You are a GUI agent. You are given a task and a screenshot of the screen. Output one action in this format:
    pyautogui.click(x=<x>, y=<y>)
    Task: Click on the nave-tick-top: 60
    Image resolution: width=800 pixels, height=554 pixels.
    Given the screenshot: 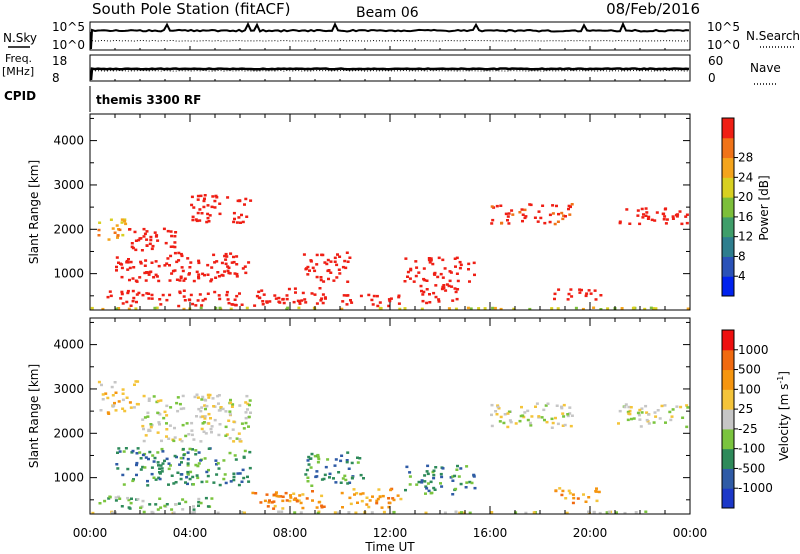 What is the action you would take?
    pyautogui.click(x=715, y=61)
    